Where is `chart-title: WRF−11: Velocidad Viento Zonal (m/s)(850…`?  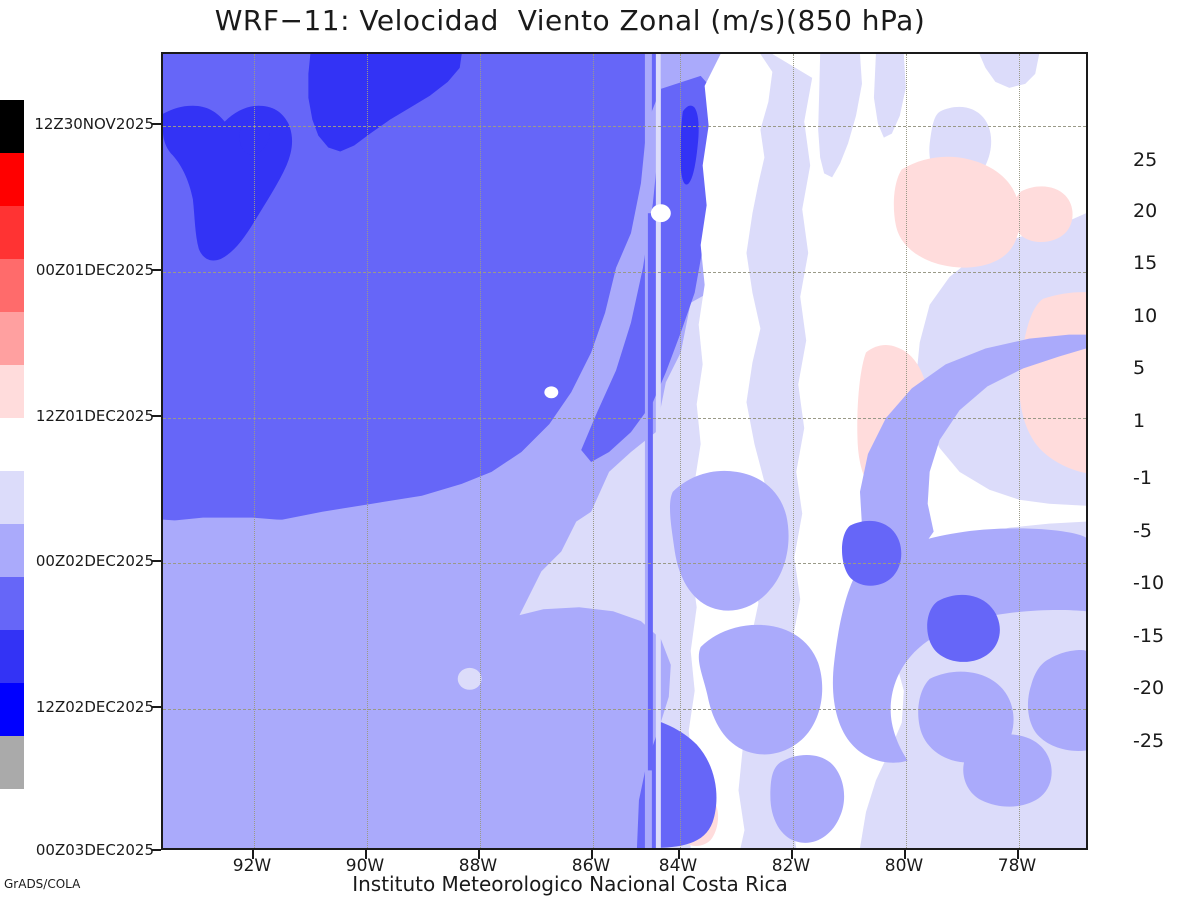
chart-title: WRF−11: Velocidad Viento Zonal (m/s)(850… is located at coordinates (570, 20).